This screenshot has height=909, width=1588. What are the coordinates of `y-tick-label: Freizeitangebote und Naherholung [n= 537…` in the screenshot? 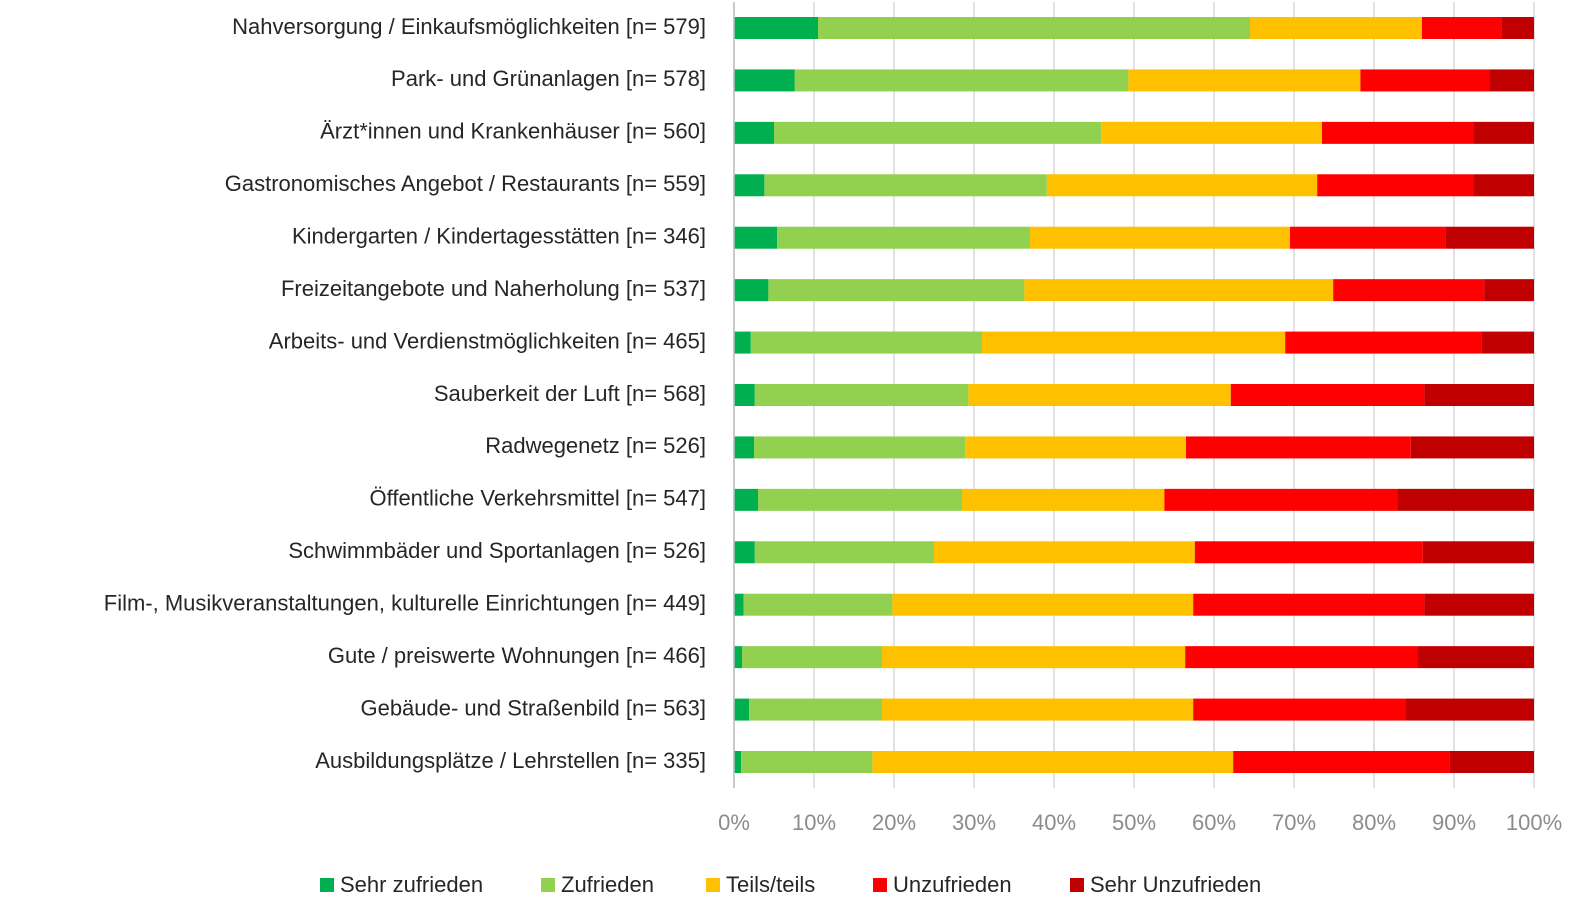 It's located at (493, 288).